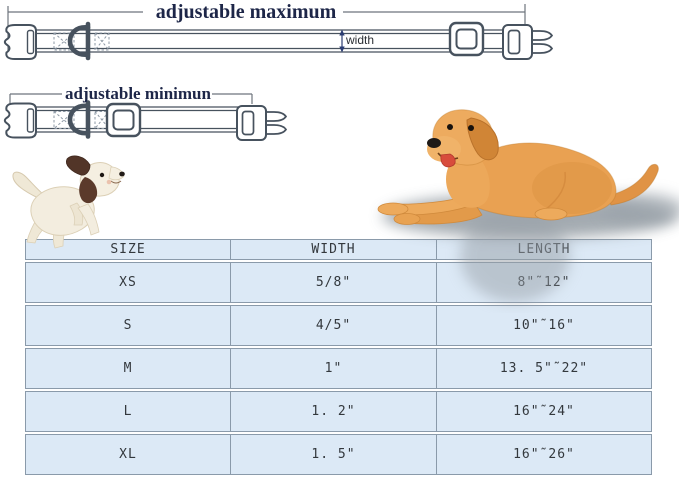 The height and width of the screenshot is (485, 679). What do you see at coordinates (334, 282) in the screenshot?
I see `cell-width: 5/8"` at bounding box center [334, 282].